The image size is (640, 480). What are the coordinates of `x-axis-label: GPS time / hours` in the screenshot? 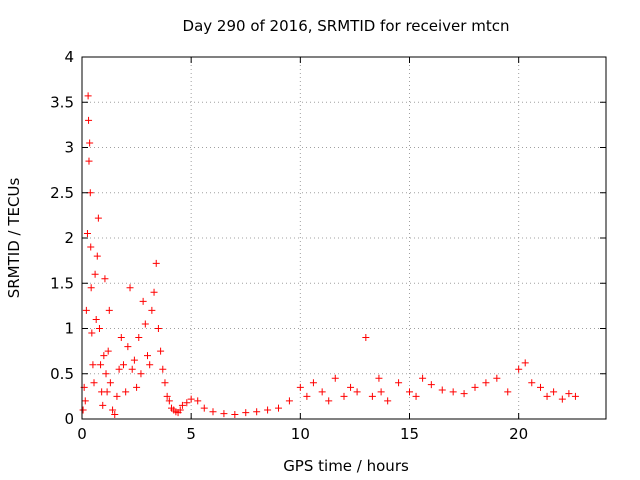 It's located at (346, 466).